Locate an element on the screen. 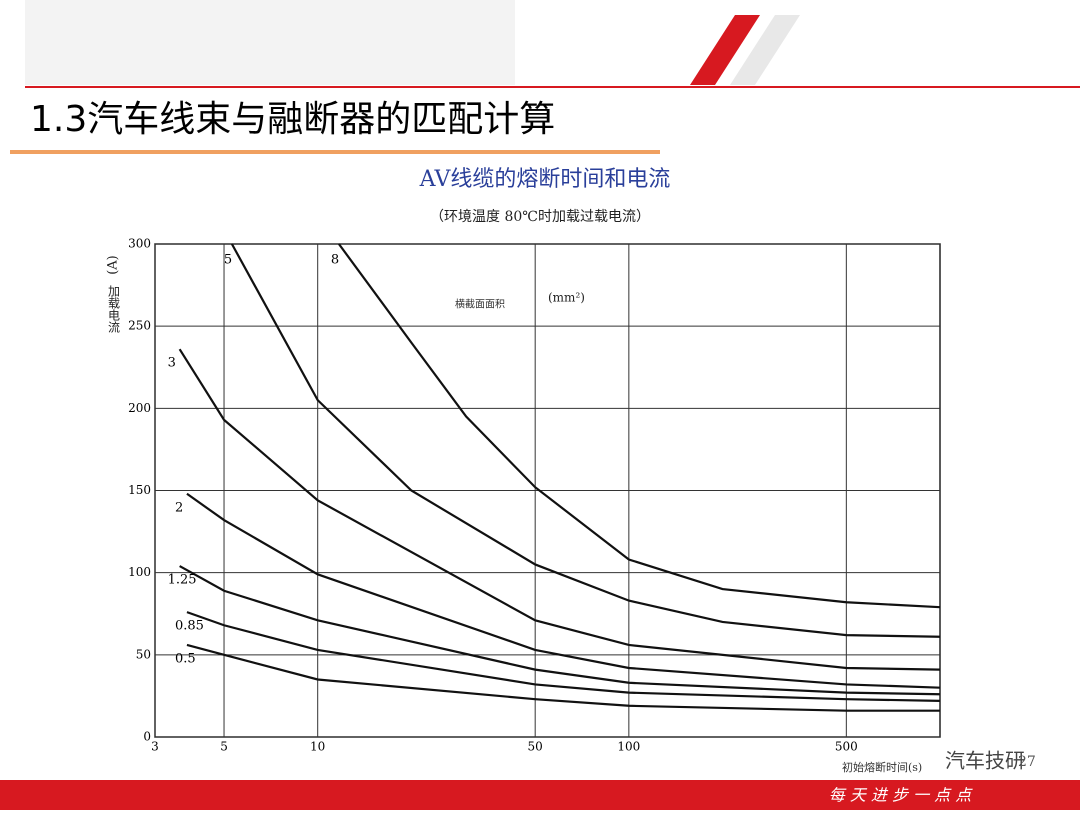 The width and height of the screenshot is (1080, 814). x-tick-label: 5 is located at coordinates (224, 747).